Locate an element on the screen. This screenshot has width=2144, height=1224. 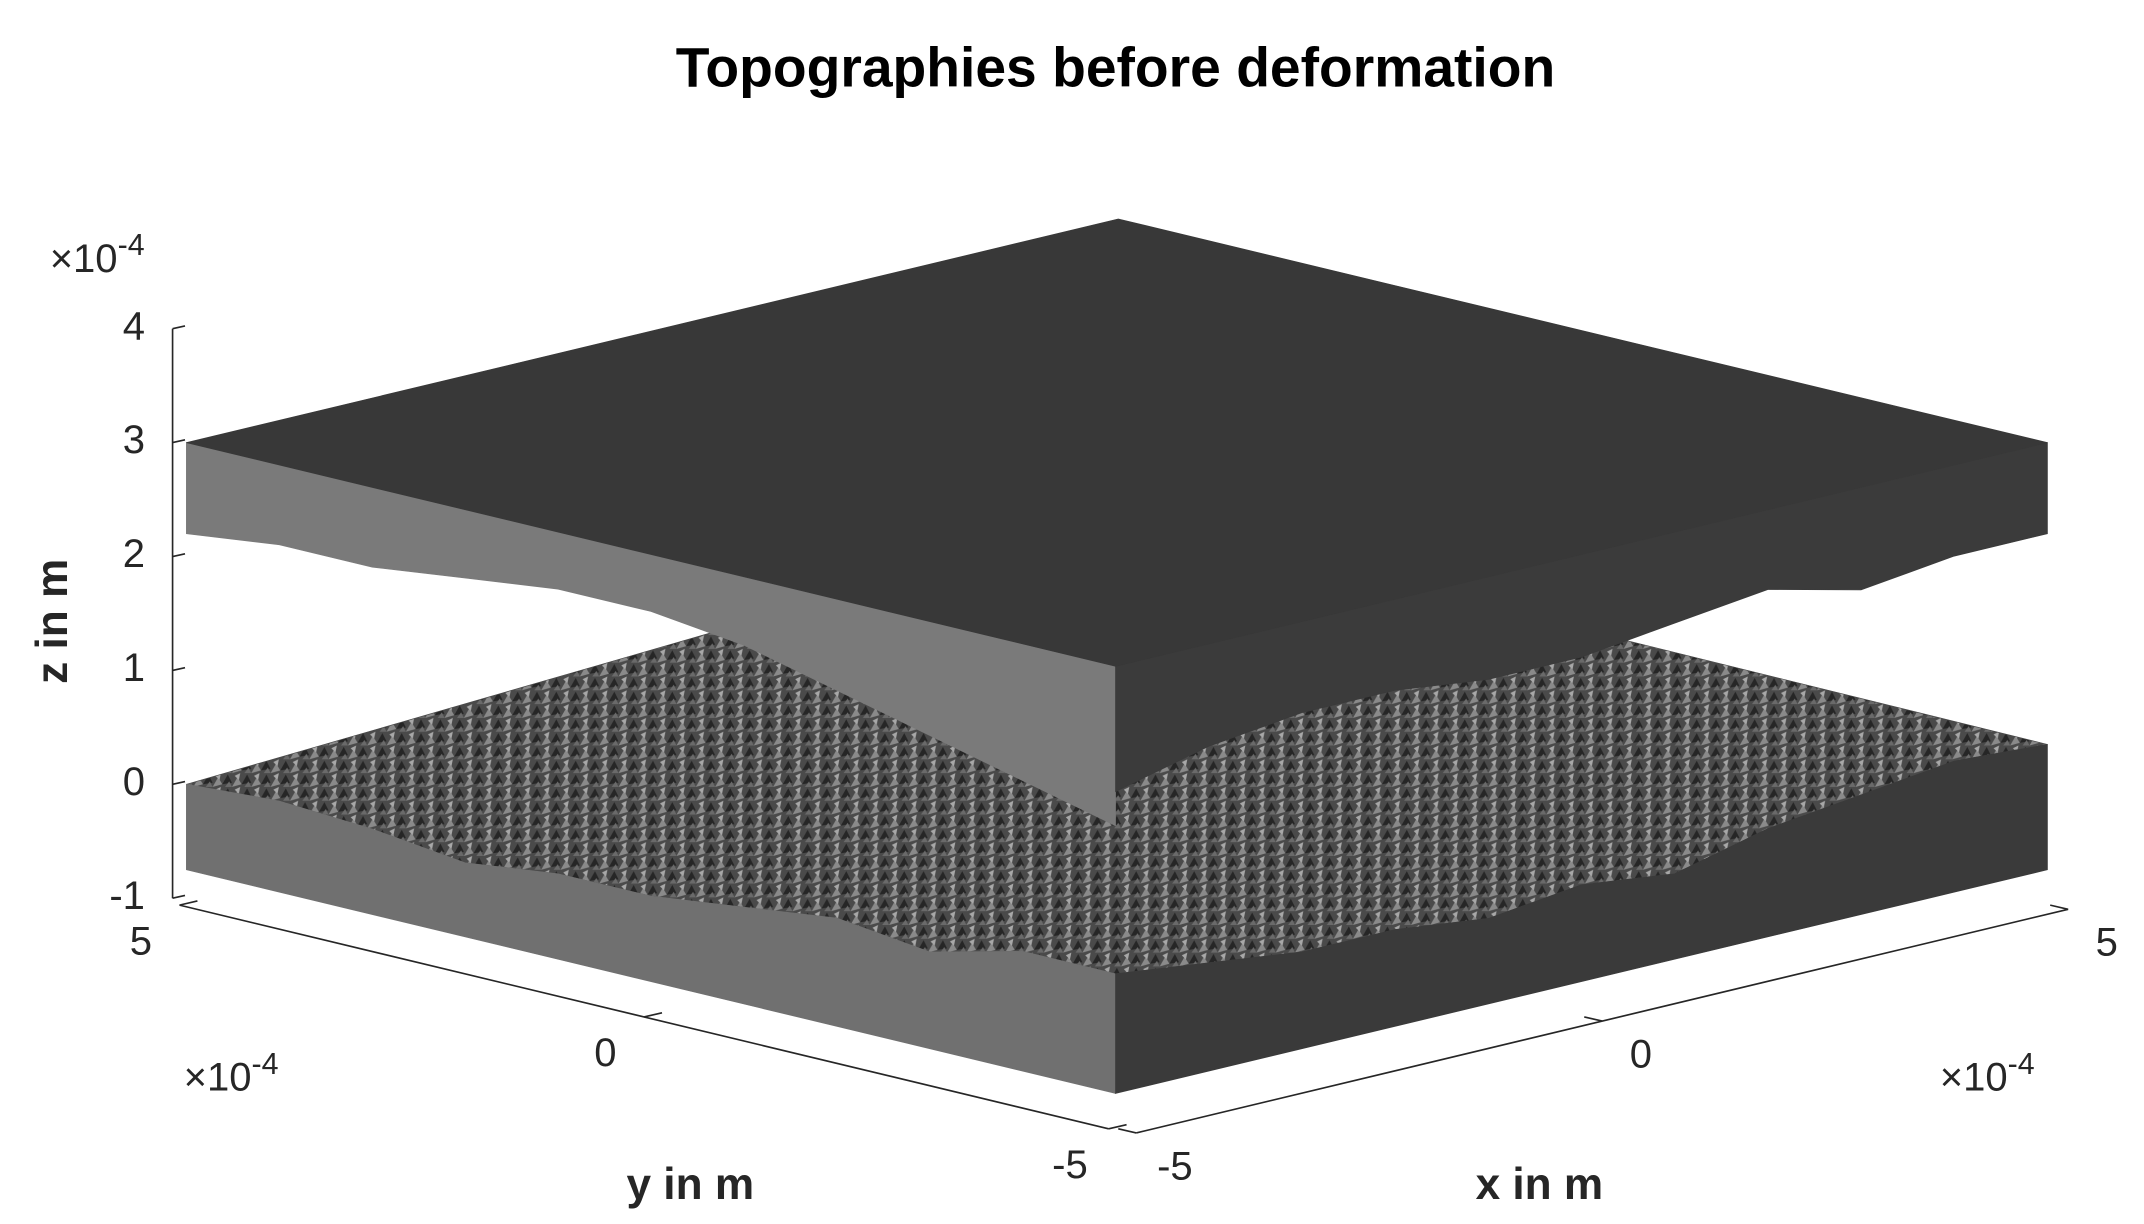
x-axis-title: x in m is located at coordinates (1540, 1184).